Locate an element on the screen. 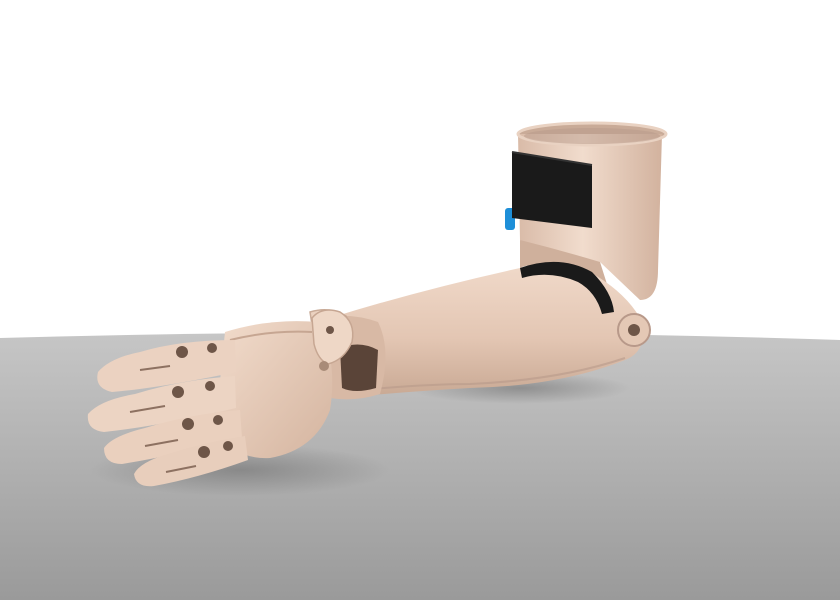 The height and width of the screenshot is (600, 840). cuff-strap is located at coordinates (552, 190).